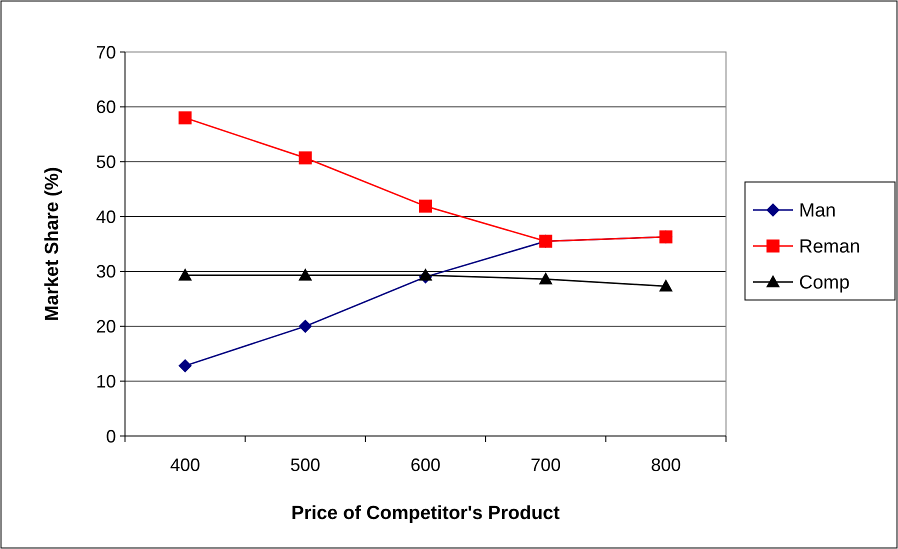 The height and width of the screenshot is (549, 898). I want to click on x-tick-label: 700, so click(545, 465).